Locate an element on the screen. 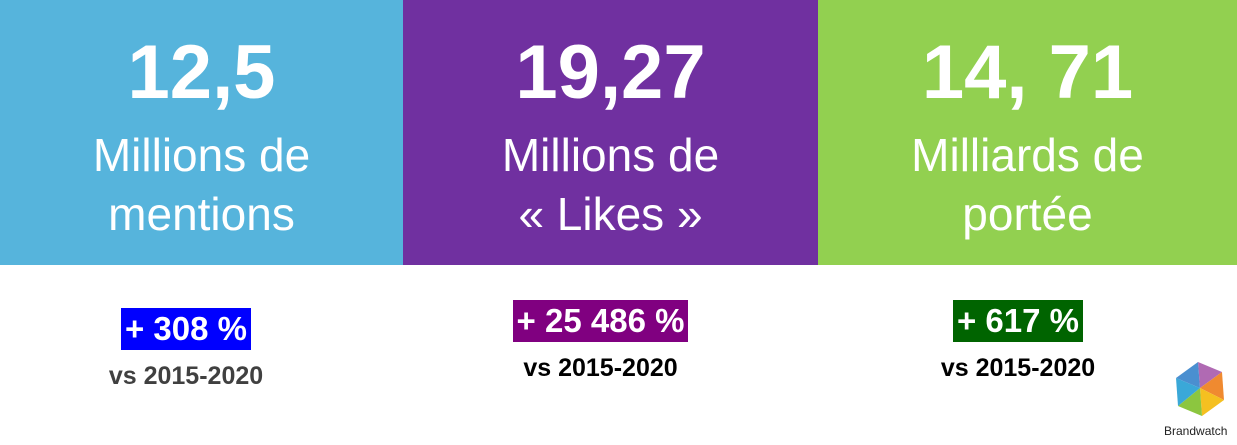 The width and height of the screenshot is (1237, 445). change-badge: + 617 % is located at coordinates (1017, 321).